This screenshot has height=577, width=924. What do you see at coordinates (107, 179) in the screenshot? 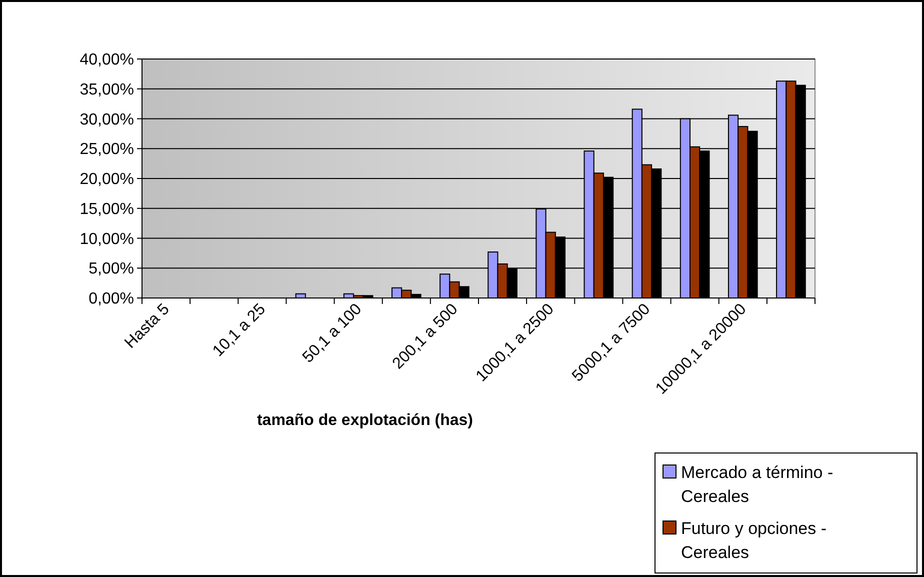
I see `y-tick-label: 20,00%` at bounding box center [107, 179].